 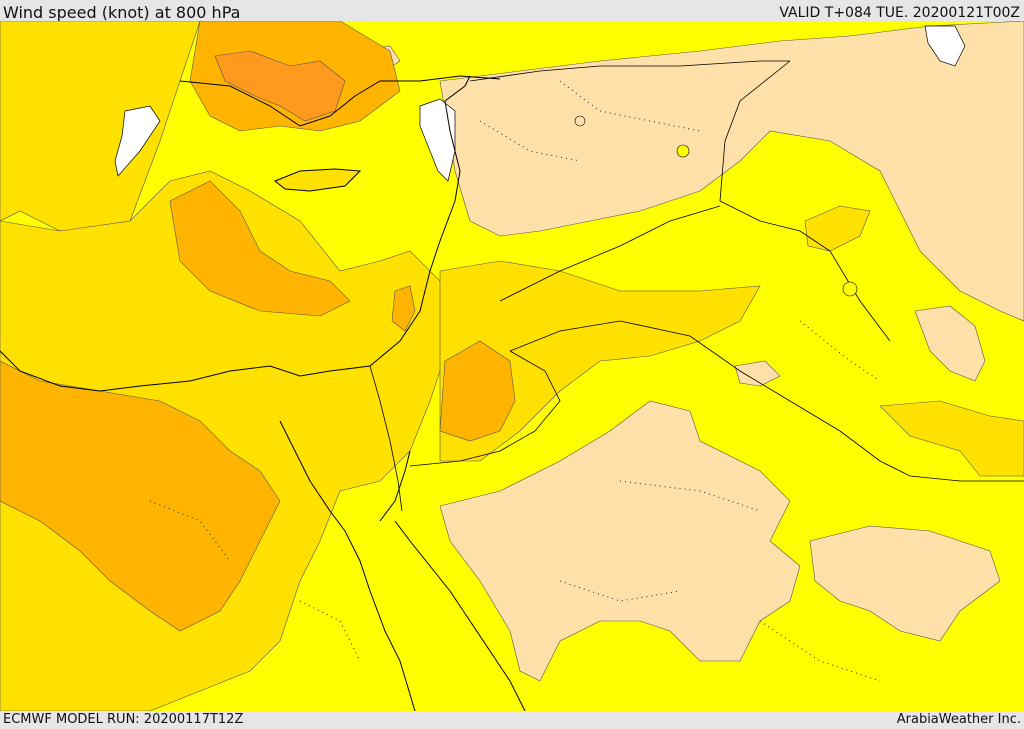 I want to click on valid-time: VALID T+084 TUE. 20200121T00Z, so click(x=899, y=13).